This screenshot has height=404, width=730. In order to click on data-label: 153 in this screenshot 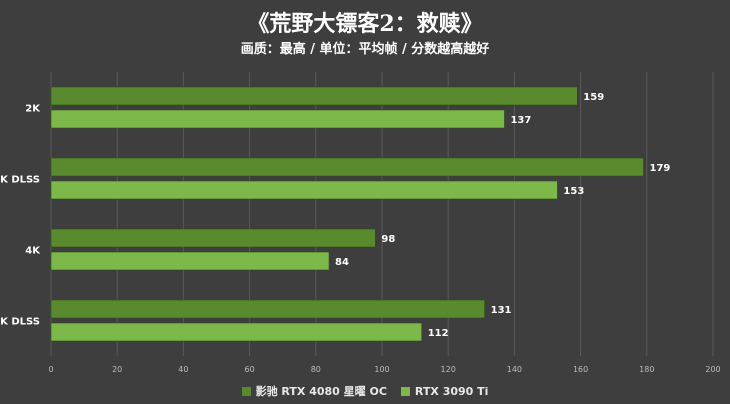, I will do `click(573, 191)`.